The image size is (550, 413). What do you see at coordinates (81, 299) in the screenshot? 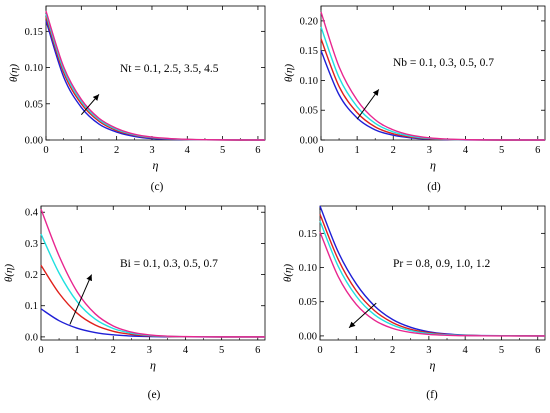
I see `chart-e-trend-arrow` at bounding box center [81, 299].